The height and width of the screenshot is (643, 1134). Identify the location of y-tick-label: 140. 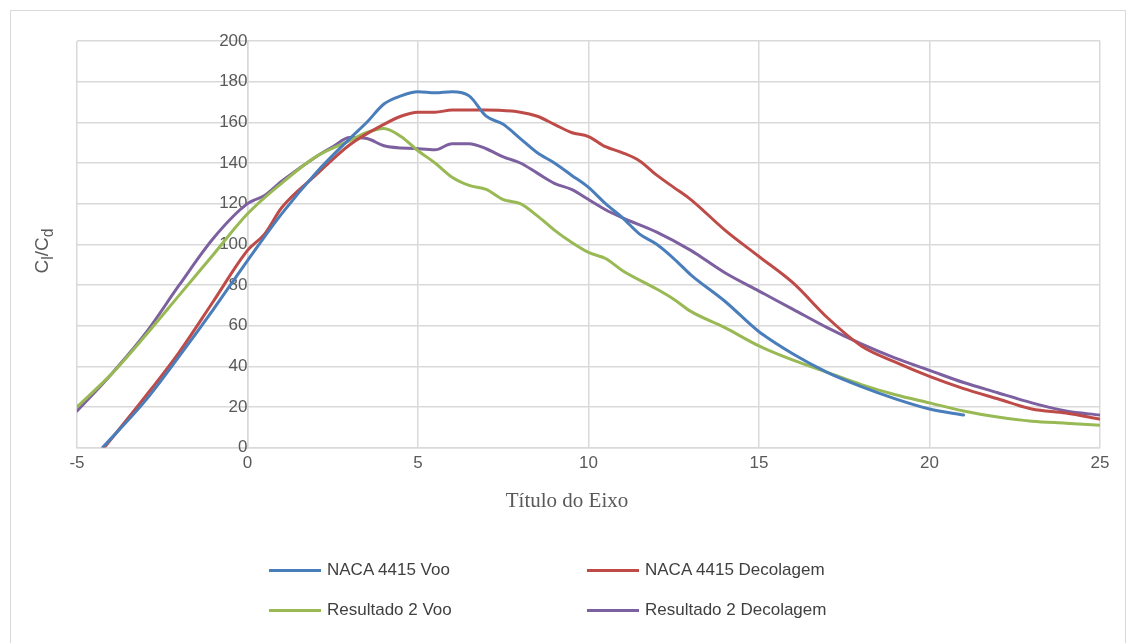
(233, 162).